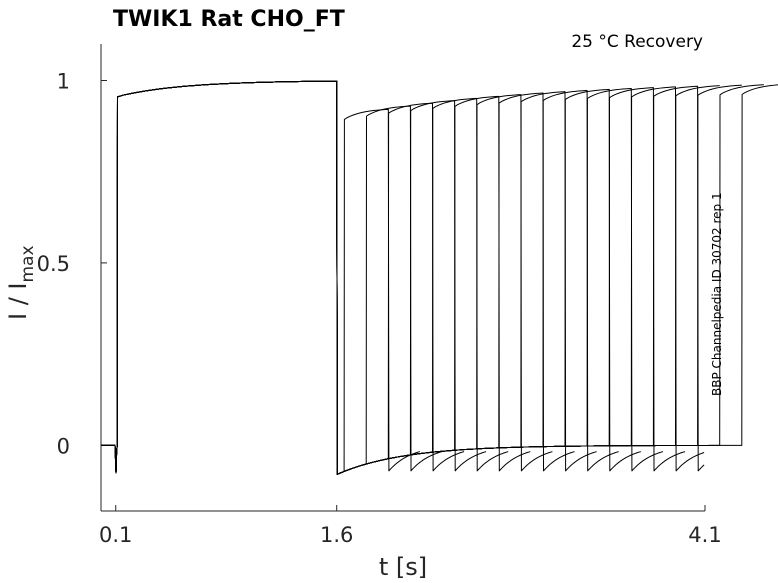 This screenshot has width=778, height=583. Describe the element at coordinates (336, 535) in the screenshot. I see `x-tick-label: 1.6` at that location.